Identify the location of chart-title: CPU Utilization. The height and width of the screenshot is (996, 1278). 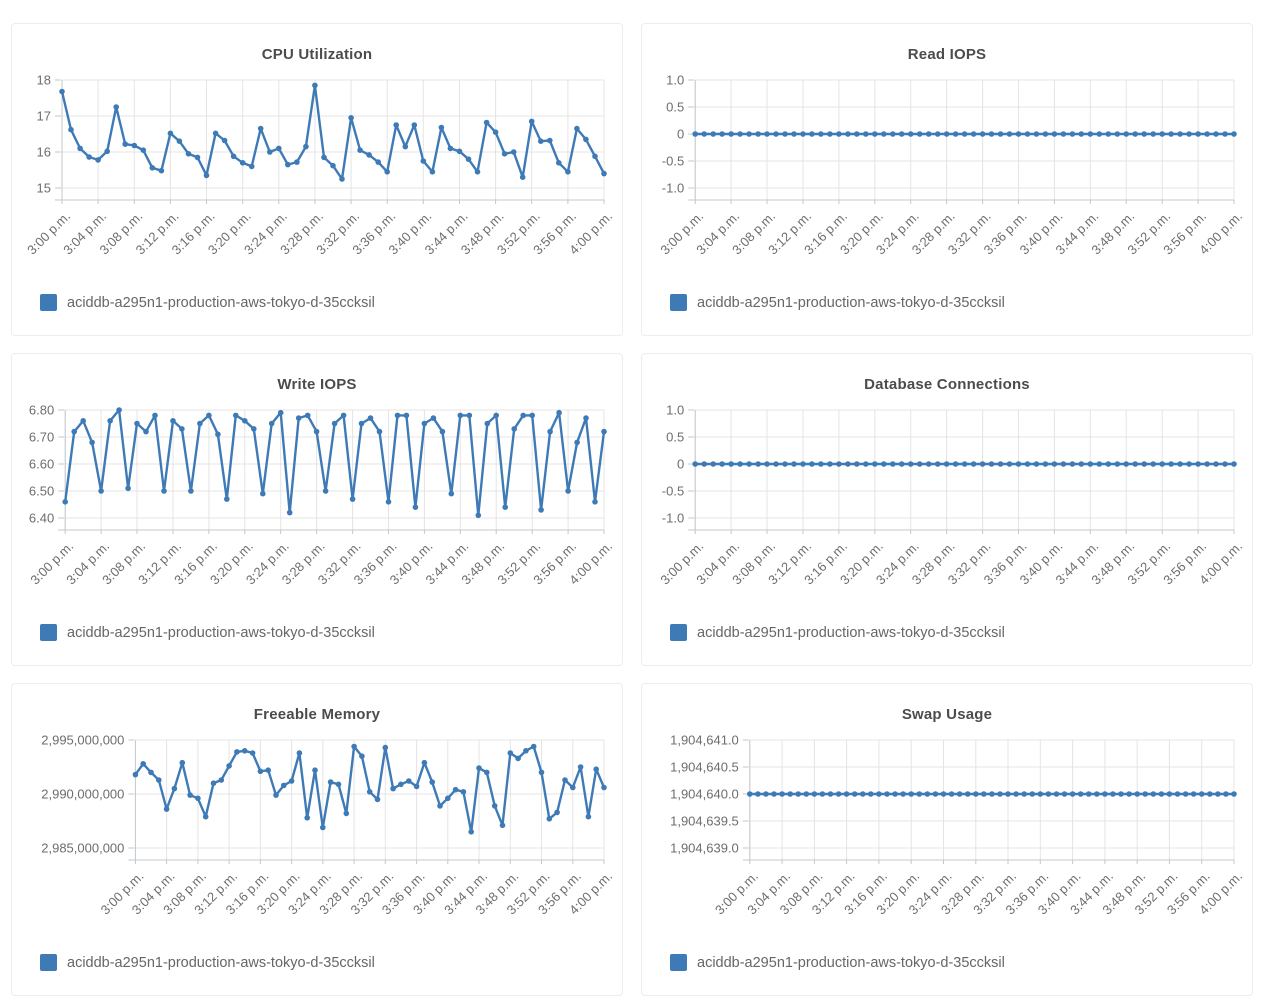
(317, 54).